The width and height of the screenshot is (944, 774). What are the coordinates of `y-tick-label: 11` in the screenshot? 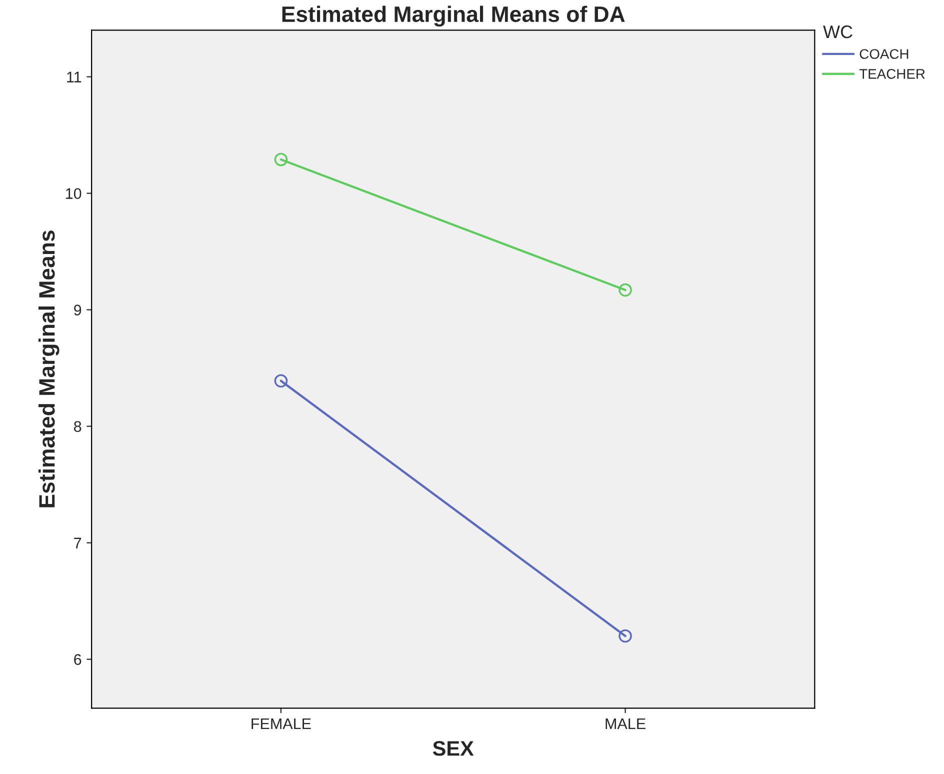 It's located at (74, 77).